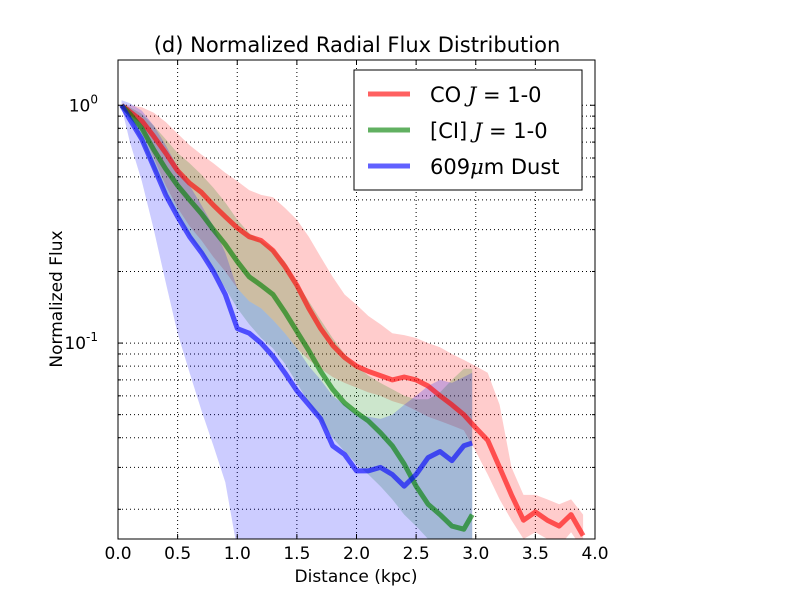 The image size is (800, 600). What do you see at coordinates (489, 131) in the screenshot?
I see `legend--ci-j-1-0-label: [CI] J = 1-0` at bounding box center [489, 131].